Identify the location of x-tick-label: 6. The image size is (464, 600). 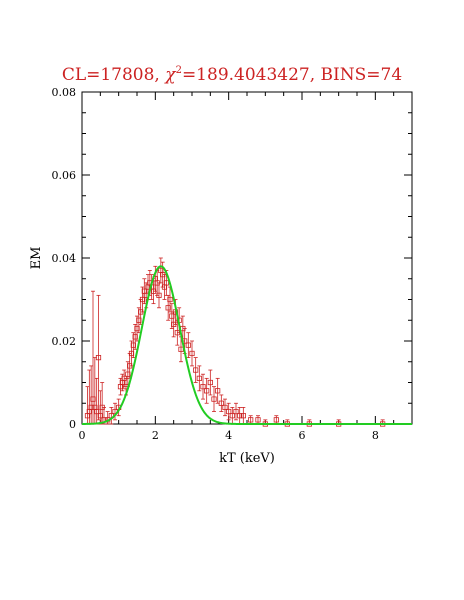
(302, 435).